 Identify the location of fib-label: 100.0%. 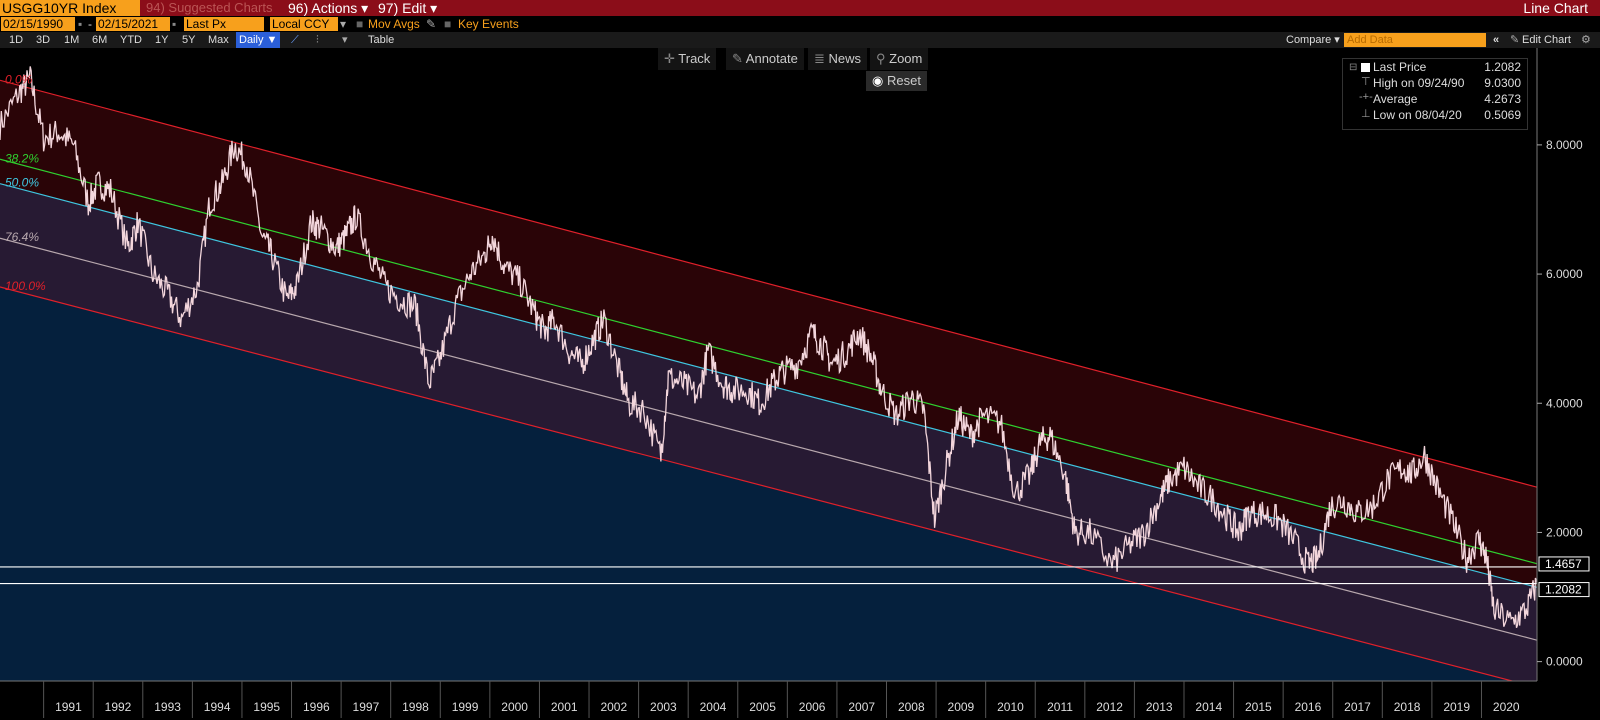
(25, 286).